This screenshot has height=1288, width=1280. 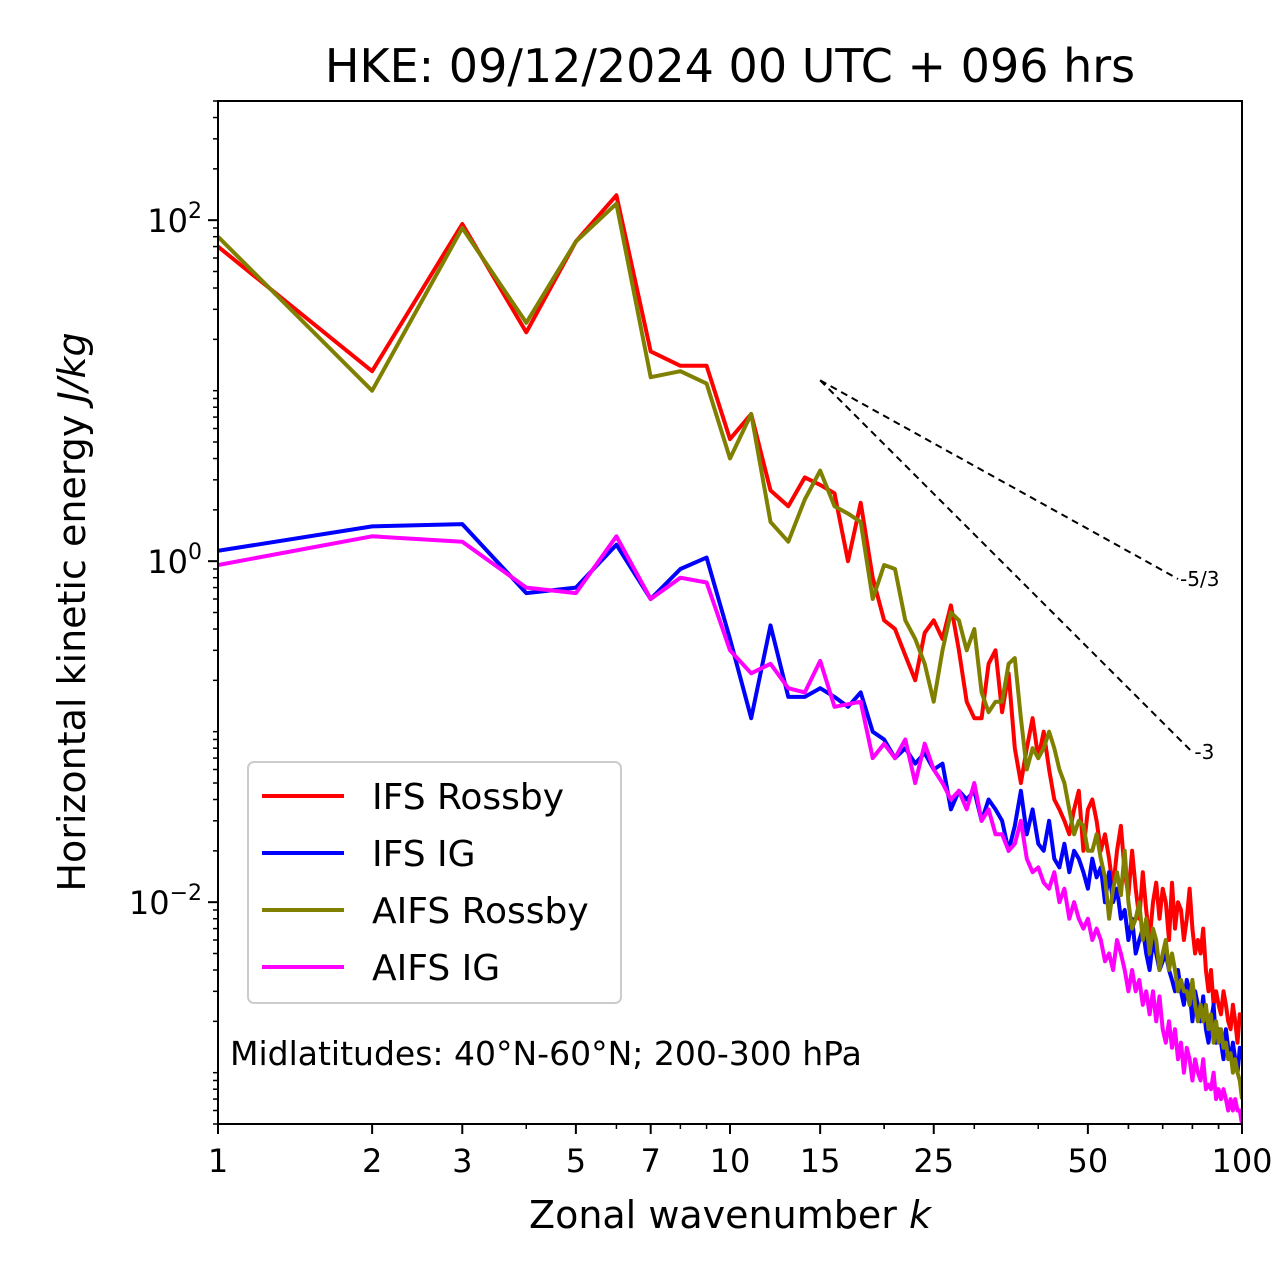 What do you see at coordinates (933, 1161) in the screenshot?
I see `x-tick-label: 25` at bounding box center [933, 1161].